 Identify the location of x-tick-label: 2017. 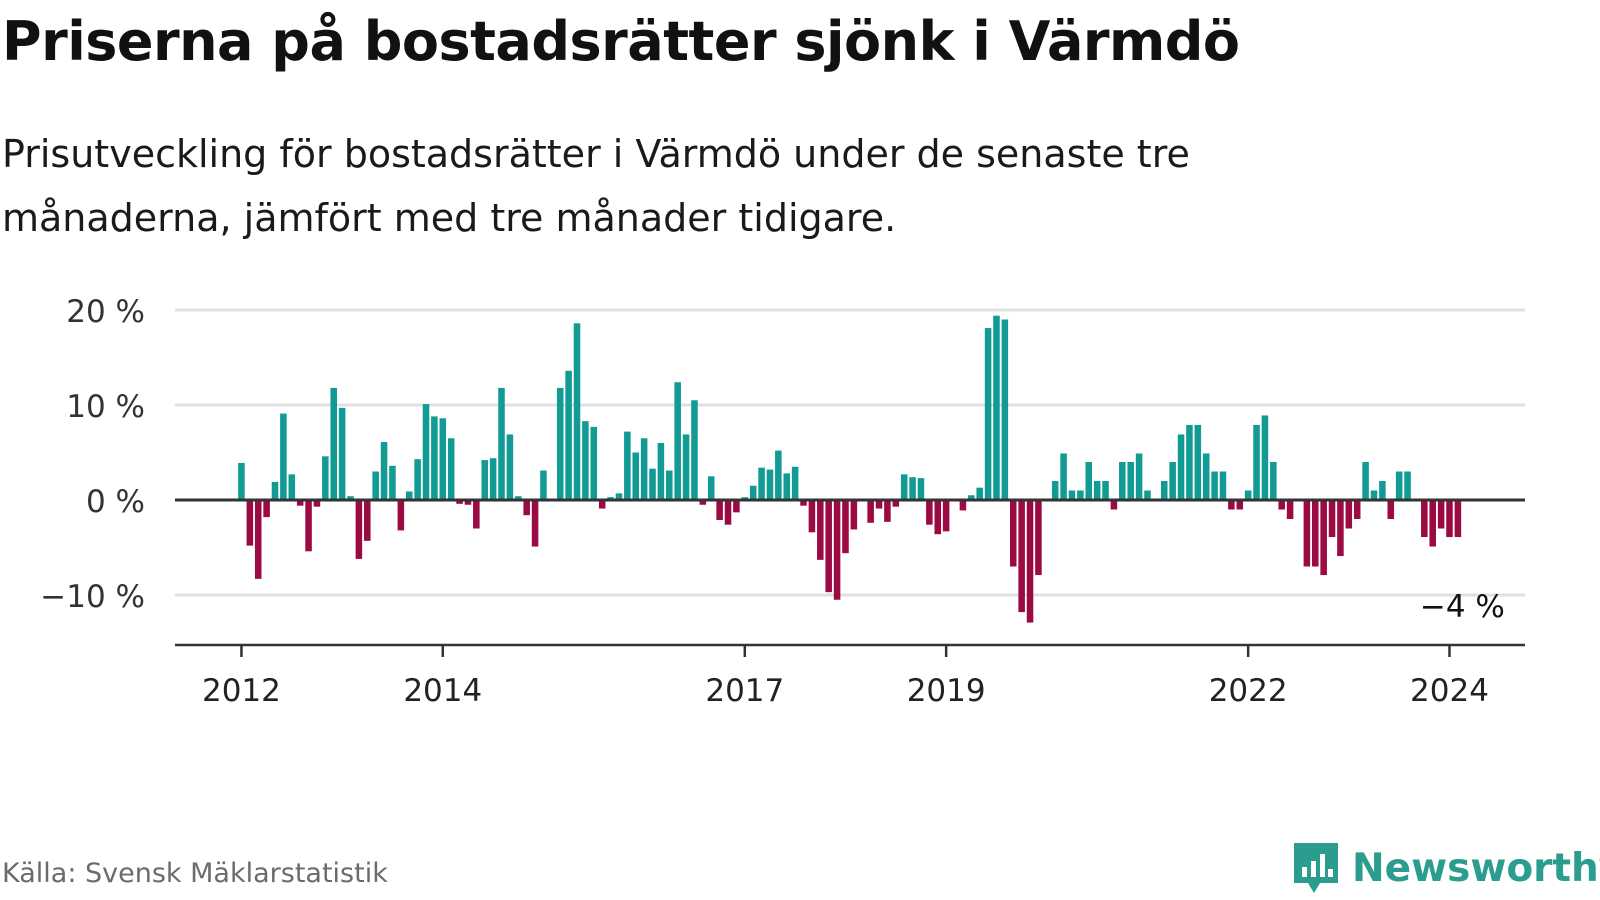
(744, 691).